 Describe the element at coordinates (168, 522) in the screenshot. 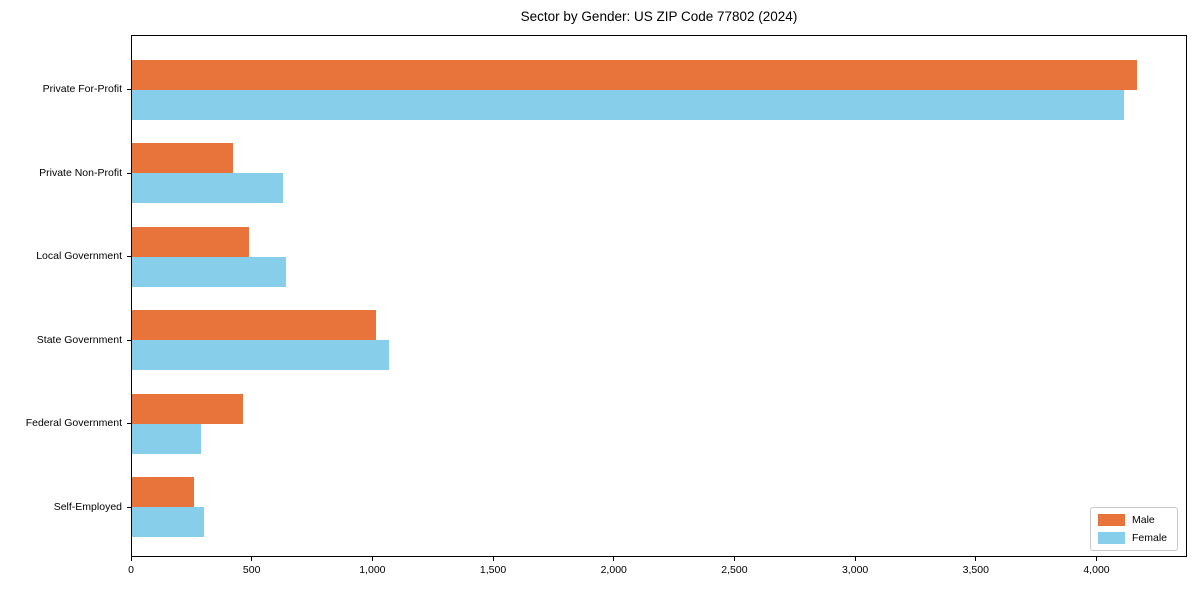

I see `bar-female-self-employed` at that location.